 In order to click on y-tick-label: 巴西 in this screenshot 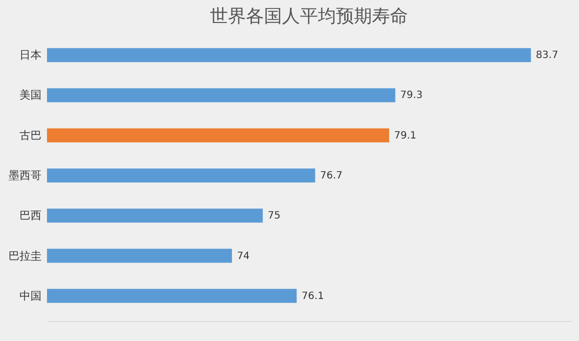, I will do `click(31, 215)`.